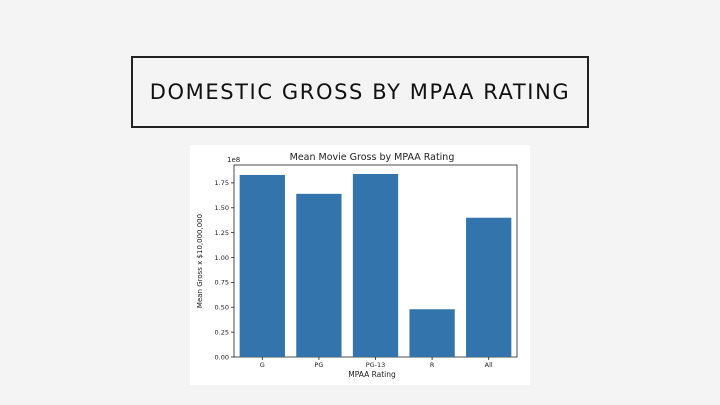 The width and height of the screenshot is (720, 405). I want to click on x-tick-label: R, so click(432, 365).